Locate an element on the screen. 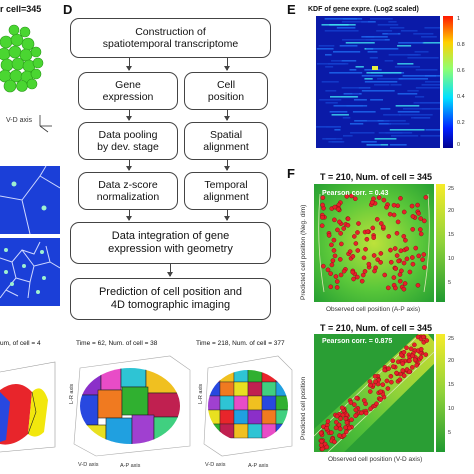 This screenshot has height=474, width=474. panel-f-bottom-colorbar is located at coordinates (440, 393).